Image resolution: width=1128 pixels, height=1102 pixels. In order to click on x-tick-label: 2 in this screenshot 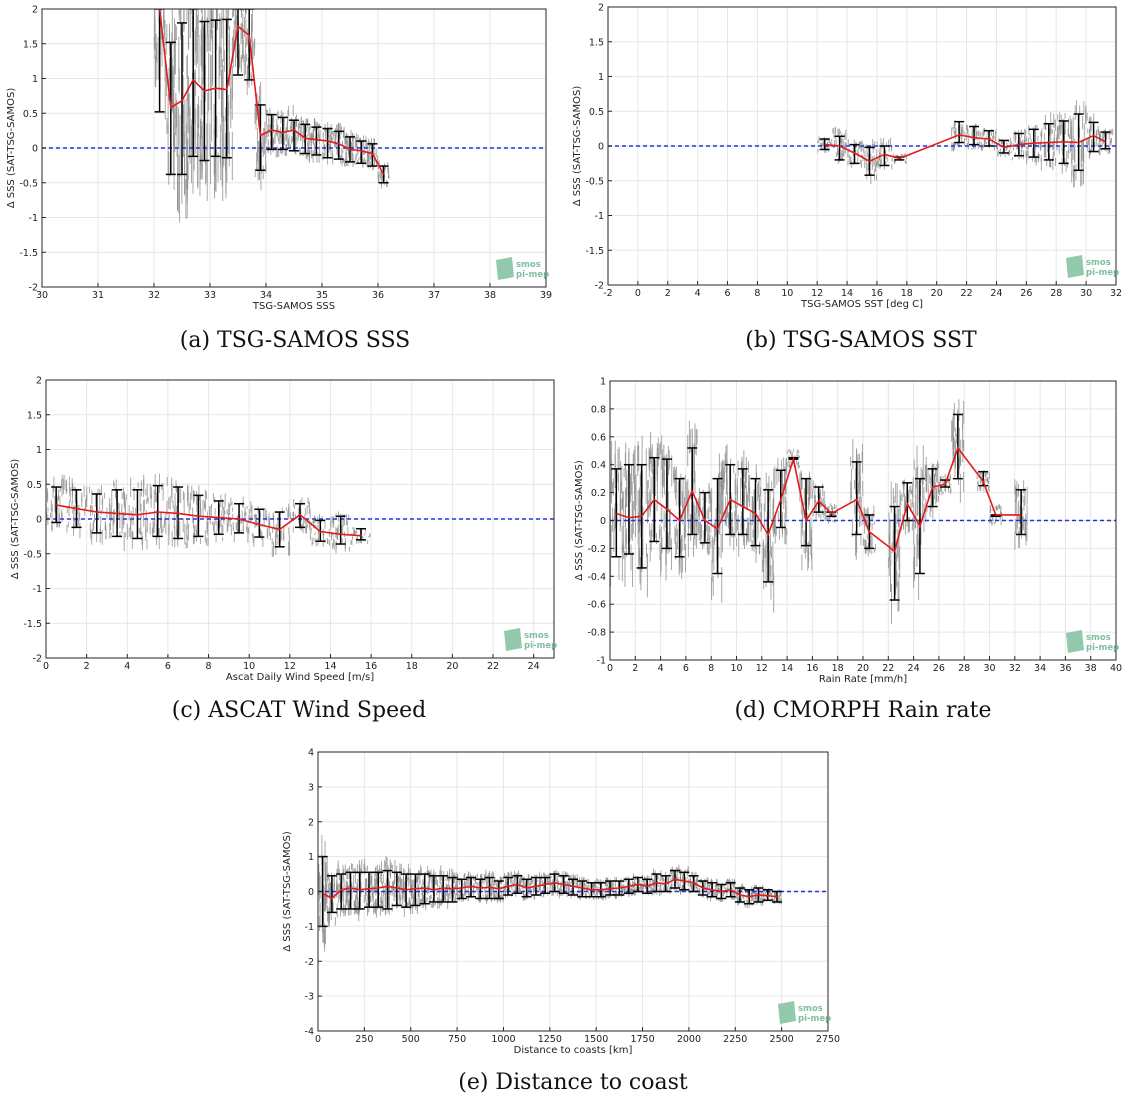, I will do `click(668, 293)`.